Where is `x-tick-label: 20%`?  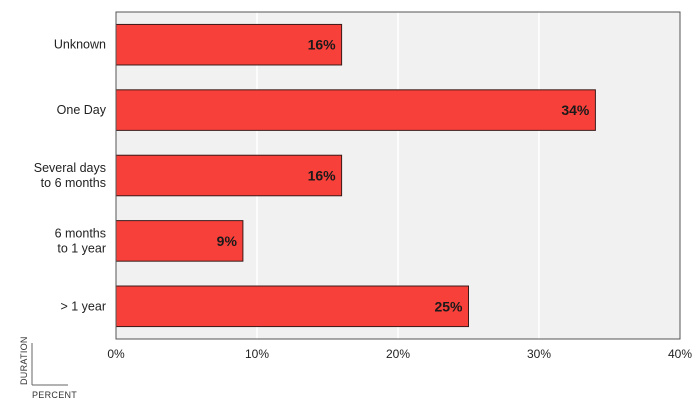 x-tick-label: 20% is located at coordinates (398, 354).